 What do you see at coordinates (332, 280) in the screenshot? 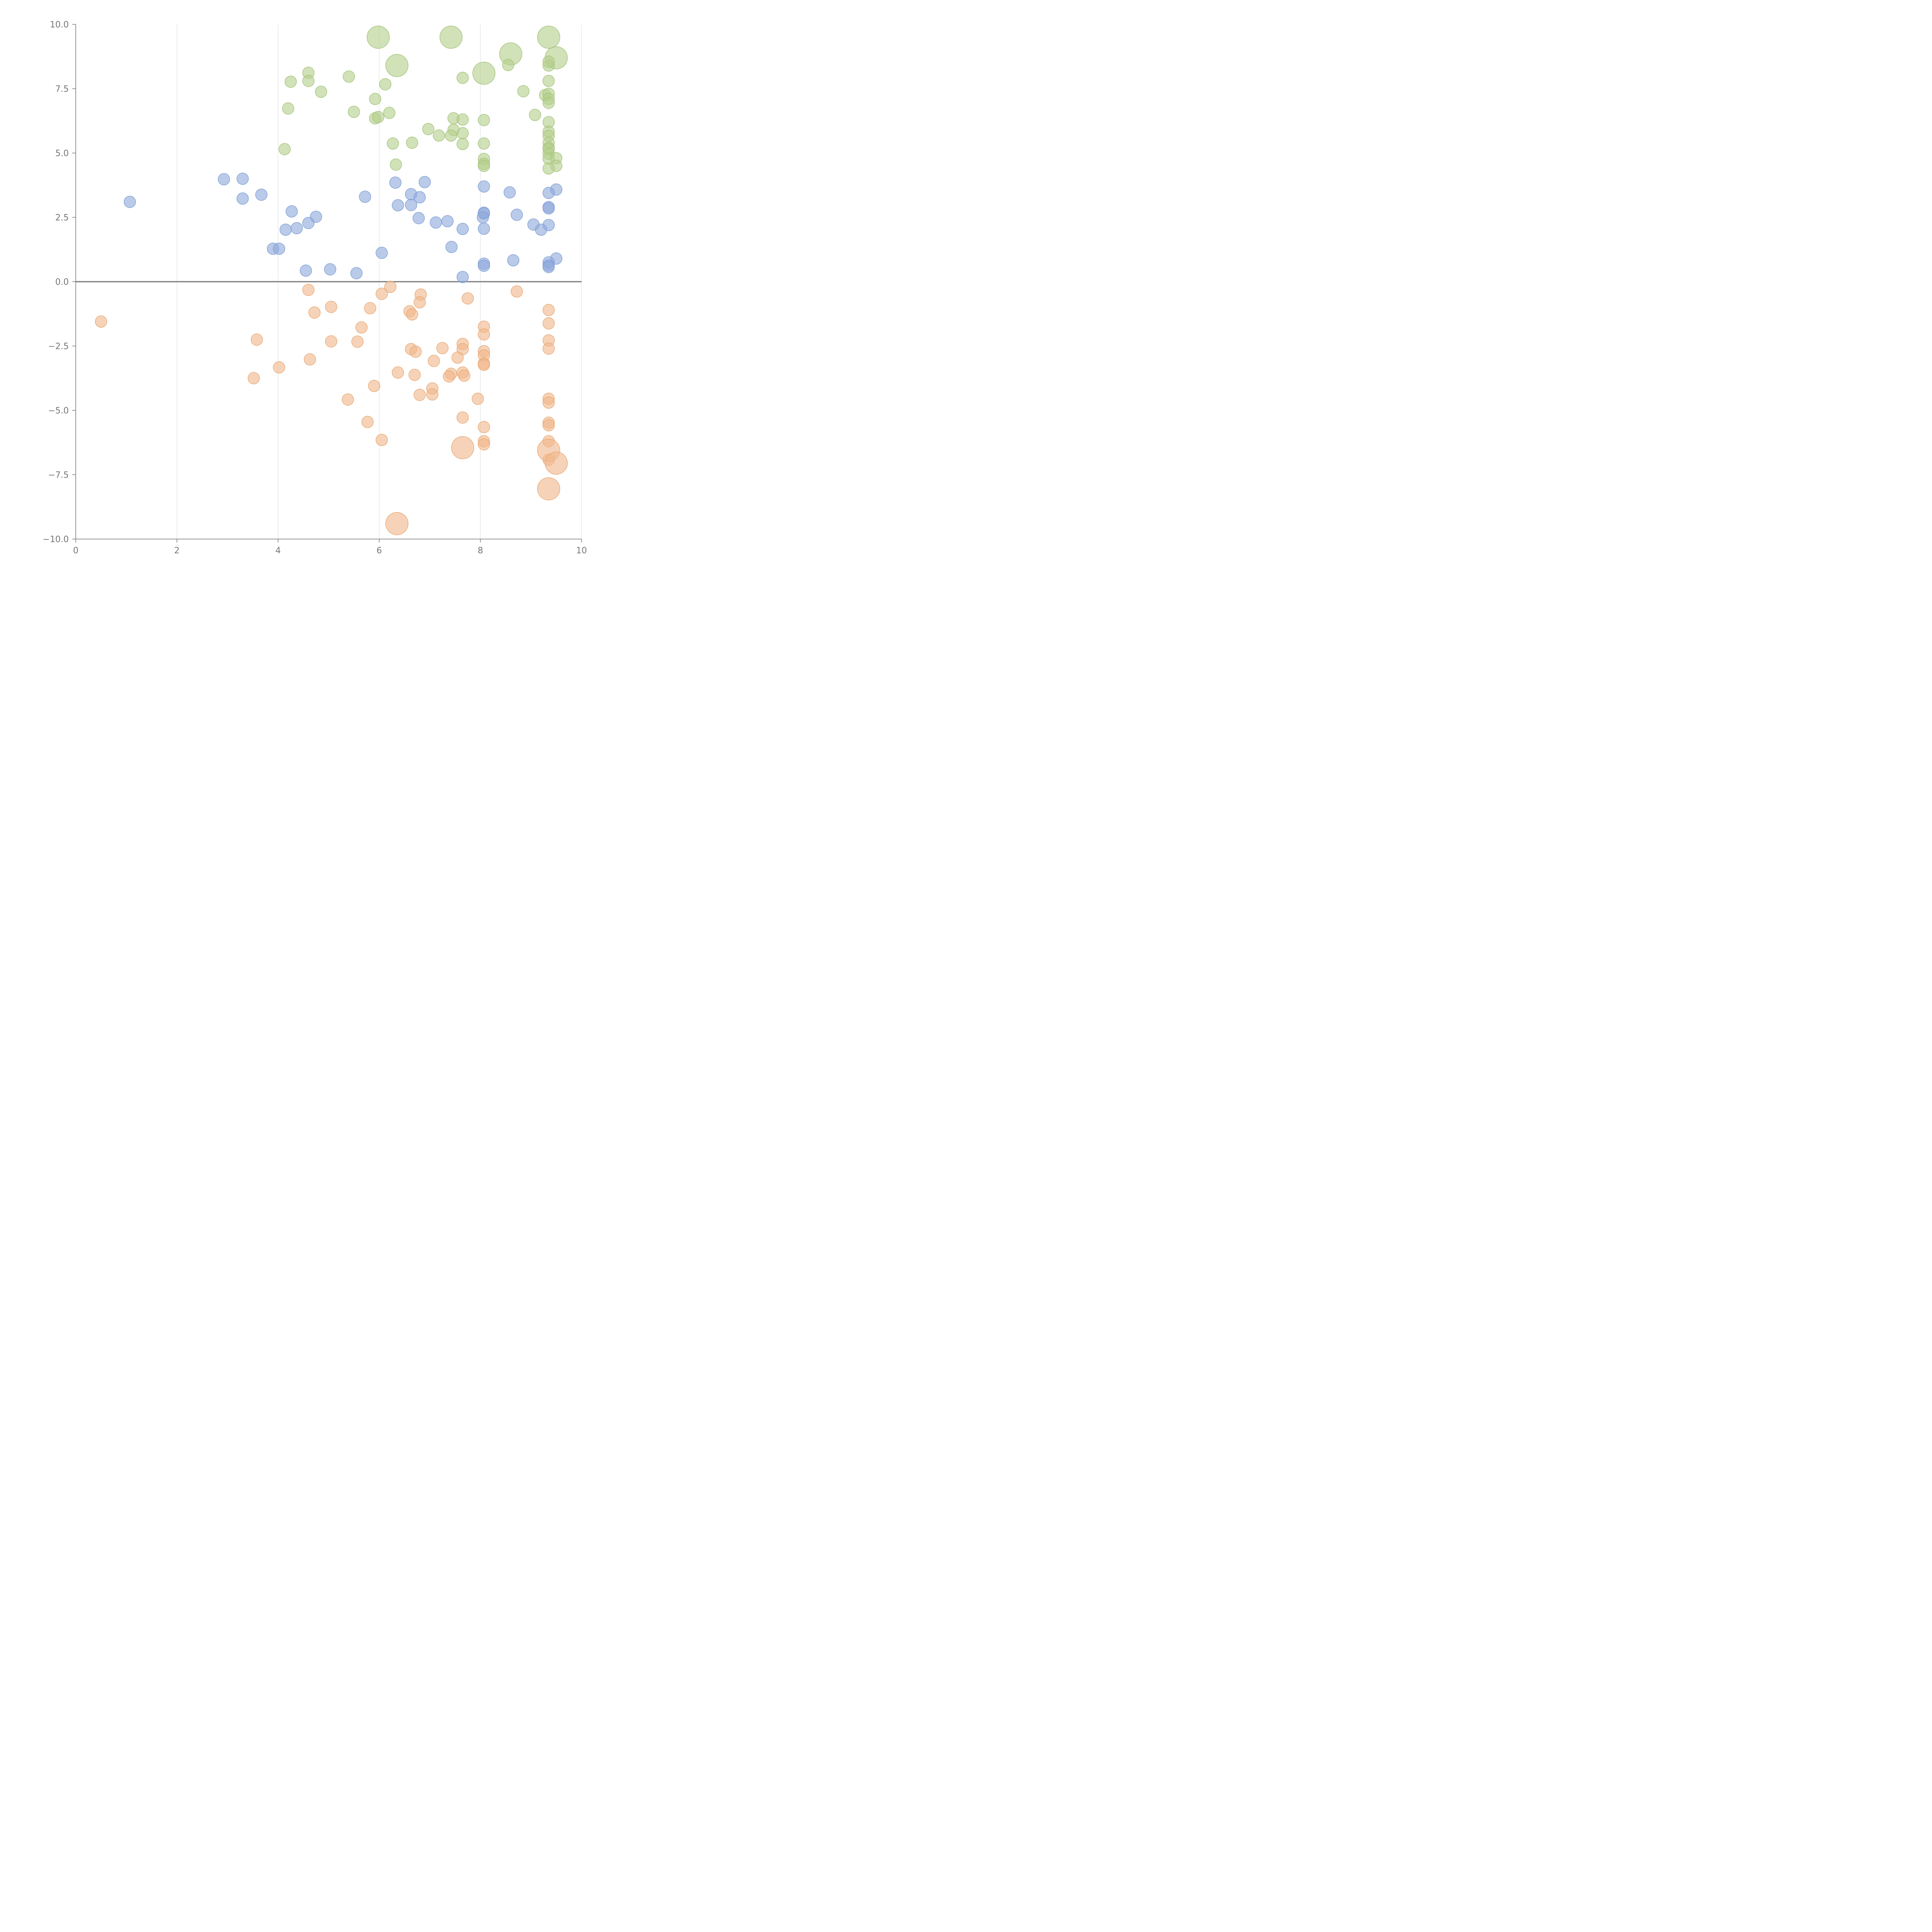
I see `data-points` at bounding box center [332, 280].